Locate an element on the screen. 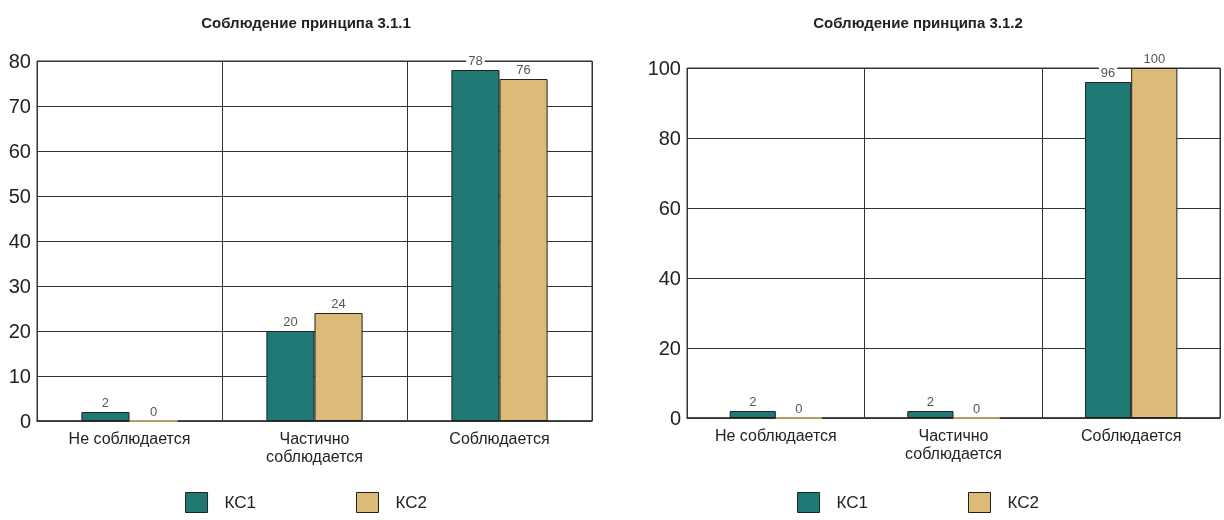 This screenshot has width=1224, height=520. chart-title: Соблюдение принципа 3.1.1 is located at coordinates (306, 22).